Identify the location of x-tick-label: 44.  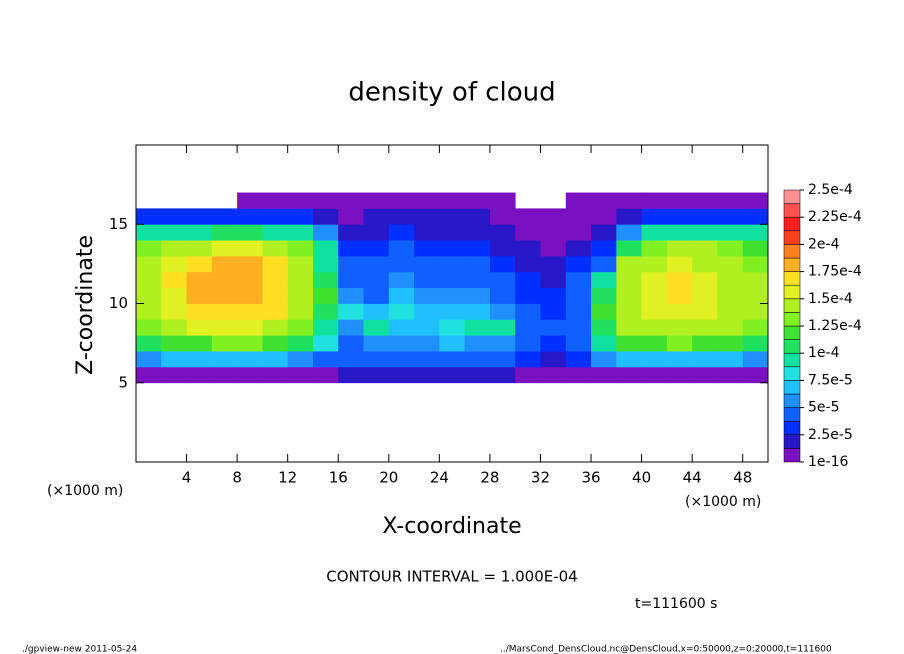
(692, 478).